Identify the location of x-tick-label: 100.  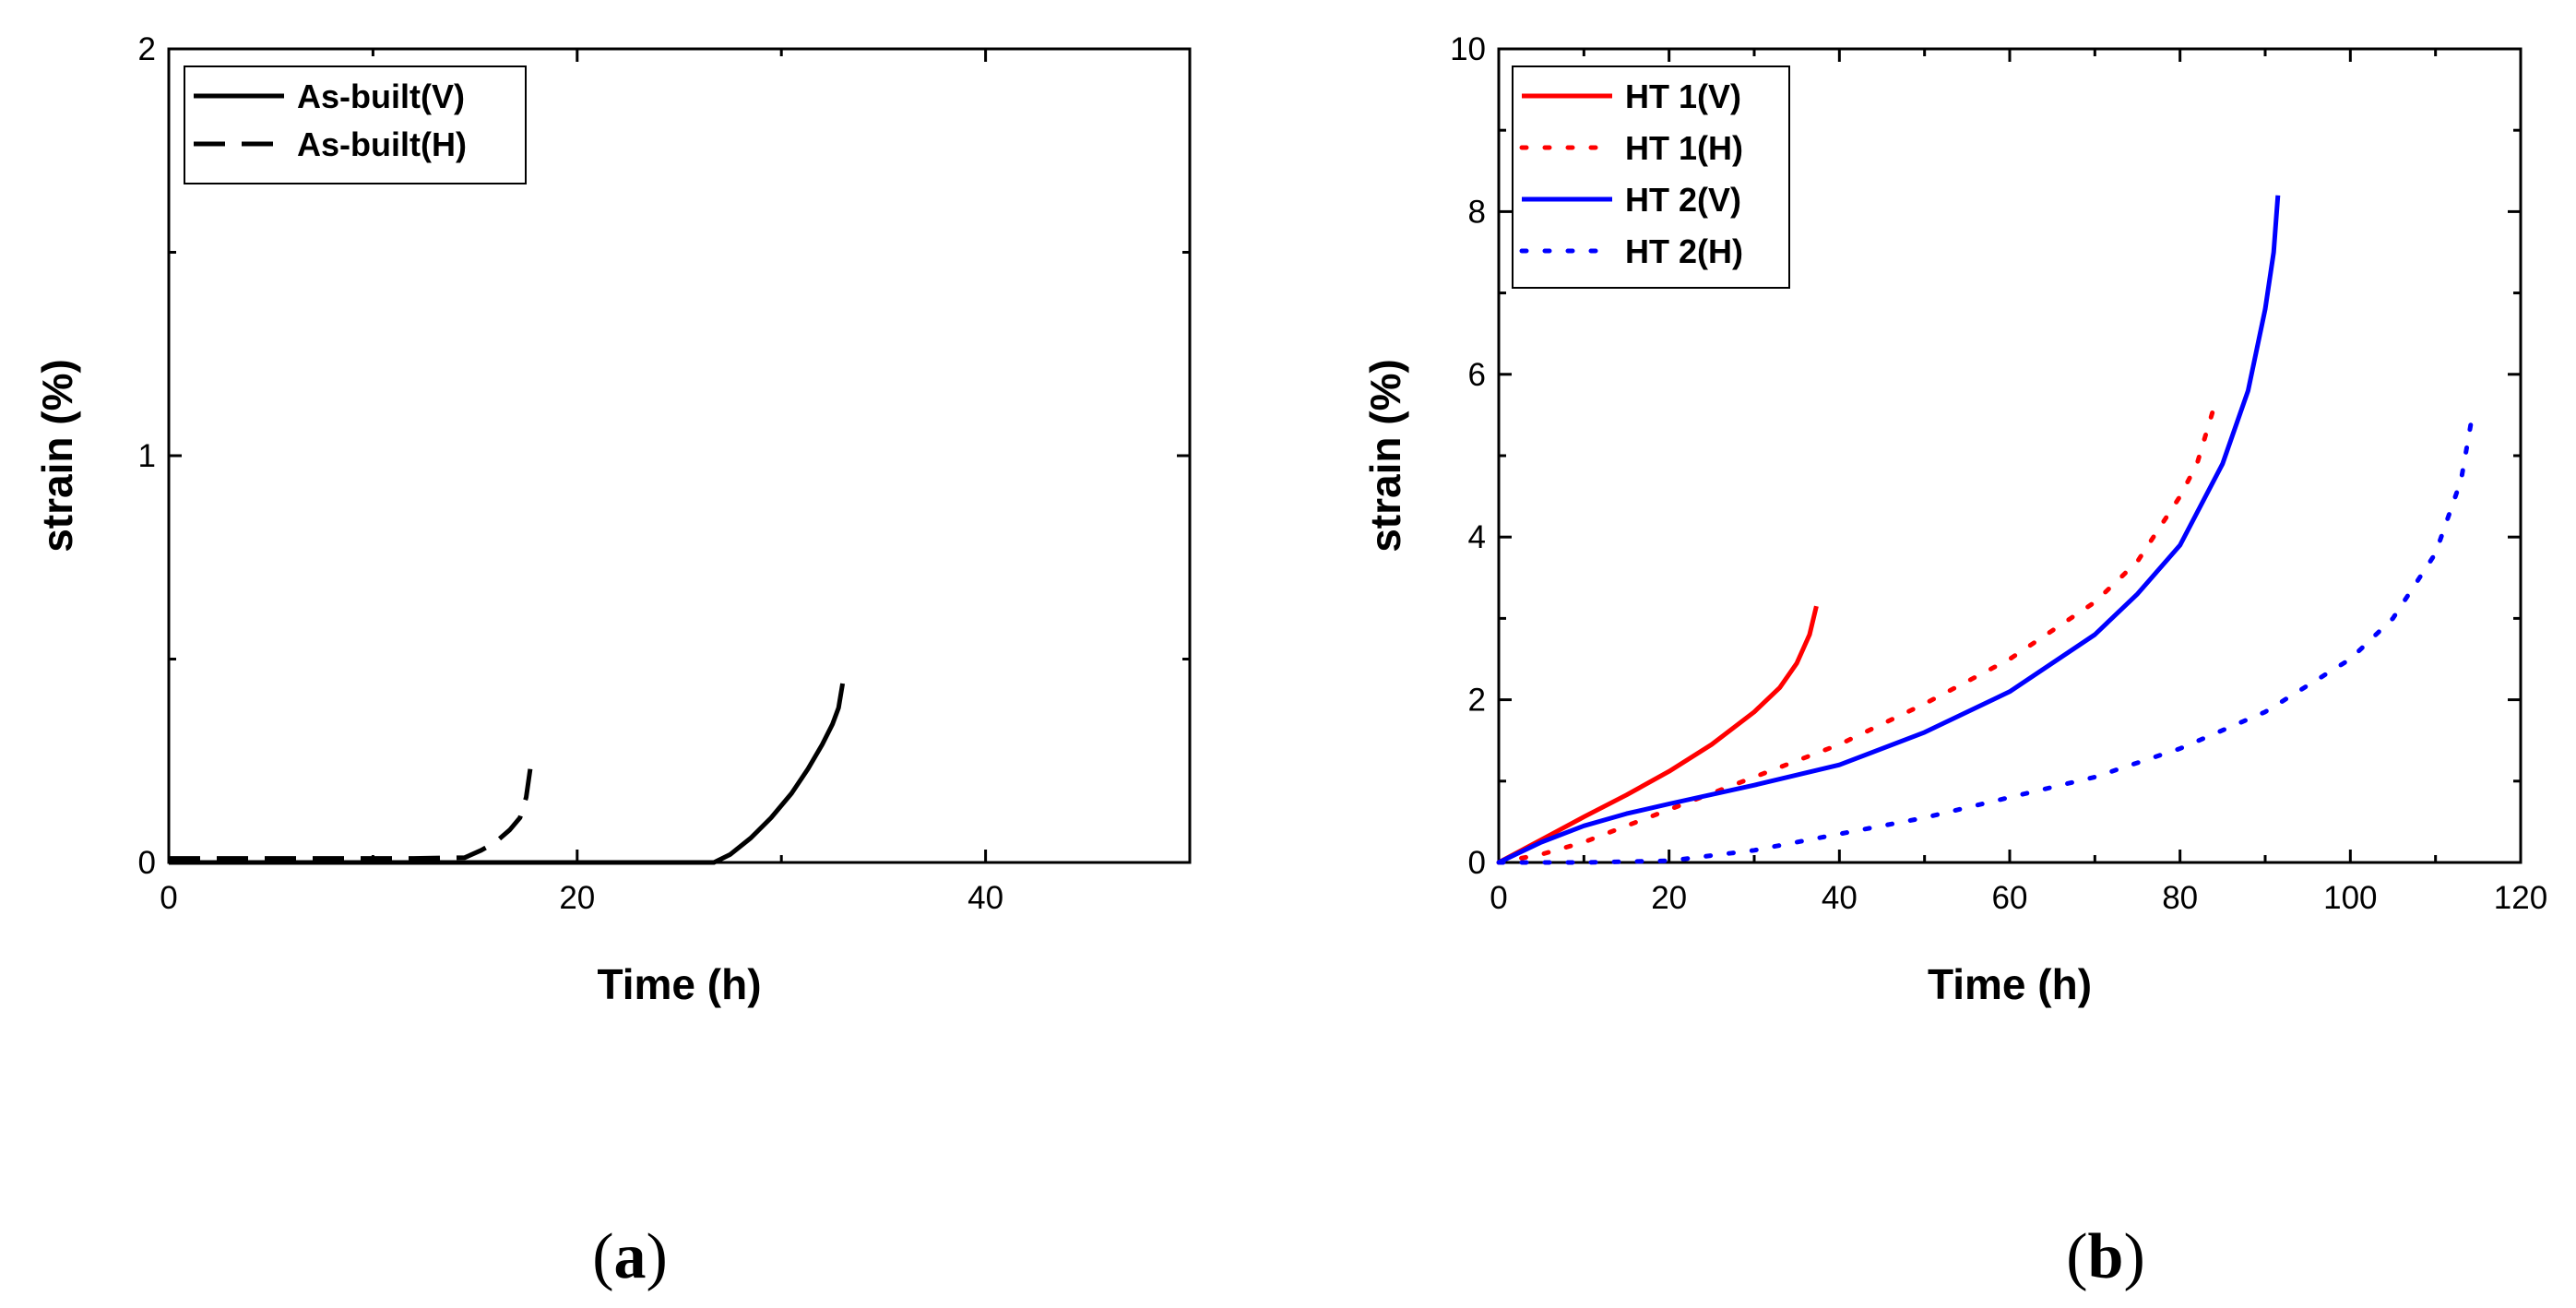
(2350, 898).